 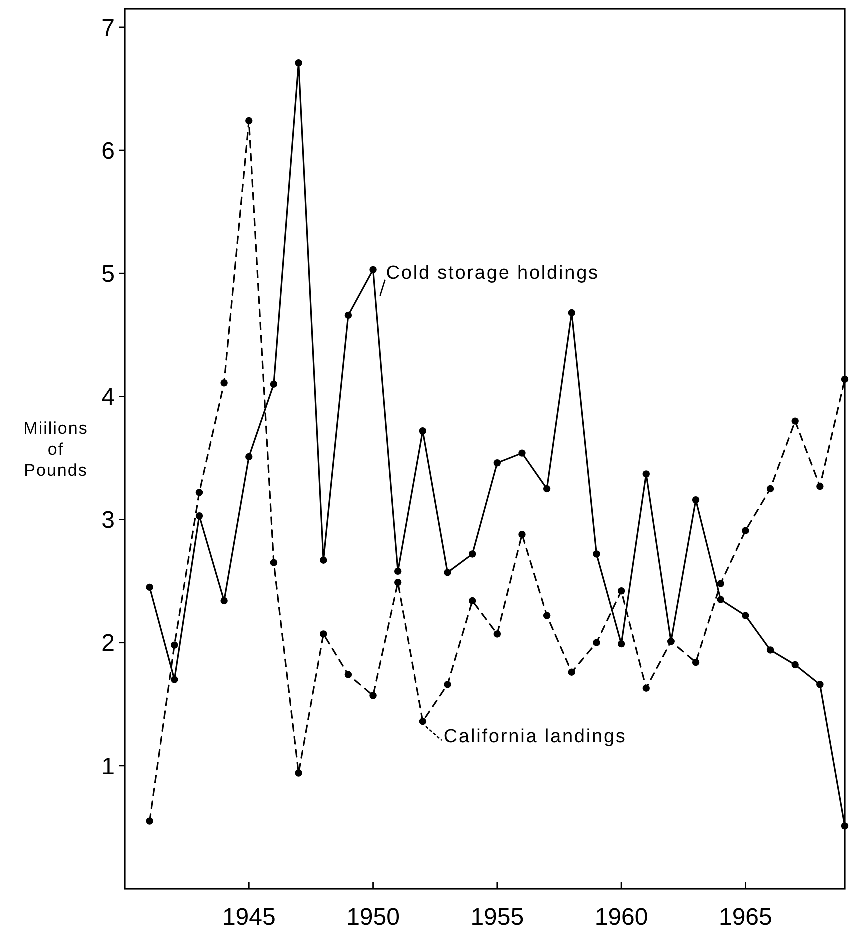 I want to click on y-tick-label: 2, so click(x=108, y=644).